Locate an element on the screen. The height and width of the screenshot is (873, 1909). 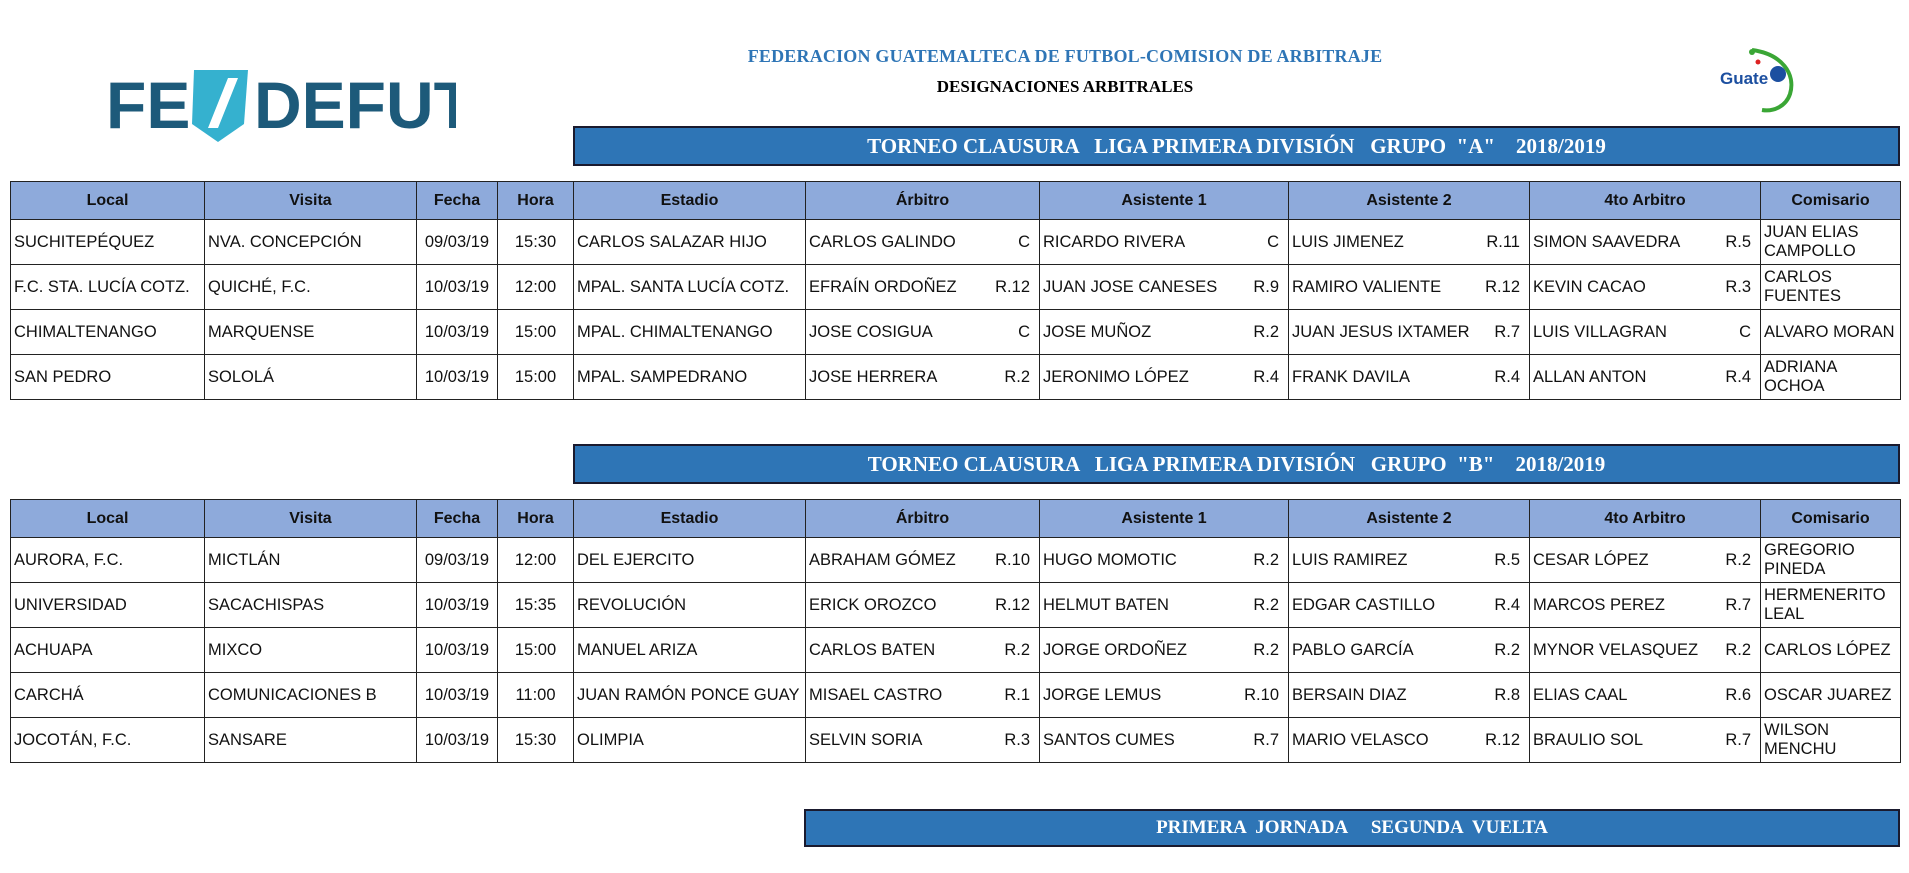
arbitro-name: JOSE HERRERA is located at coordinates (873, 376).